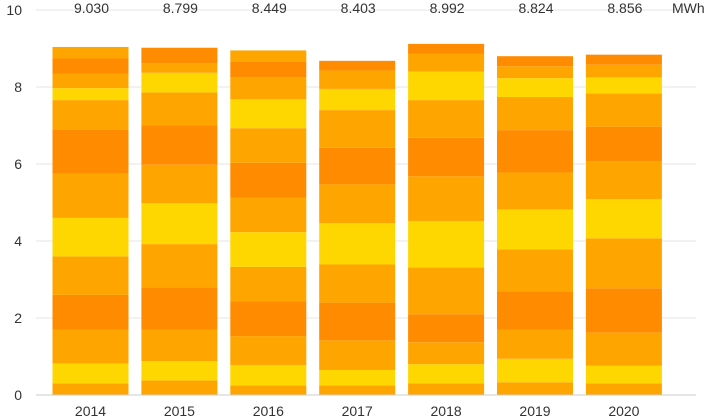 This screenshot has width=710, height=419. I want to click on bar-total-label: 8.449, so click(269, 8).